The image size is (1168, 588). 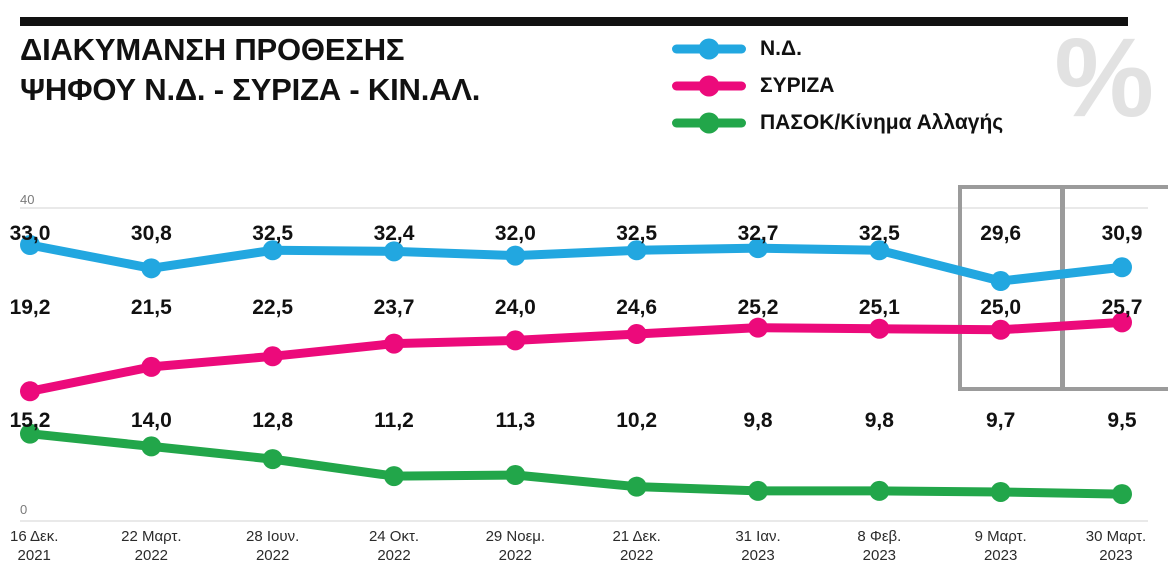 I want to click on value-label: 29,6, so click(x=1001, y=233).